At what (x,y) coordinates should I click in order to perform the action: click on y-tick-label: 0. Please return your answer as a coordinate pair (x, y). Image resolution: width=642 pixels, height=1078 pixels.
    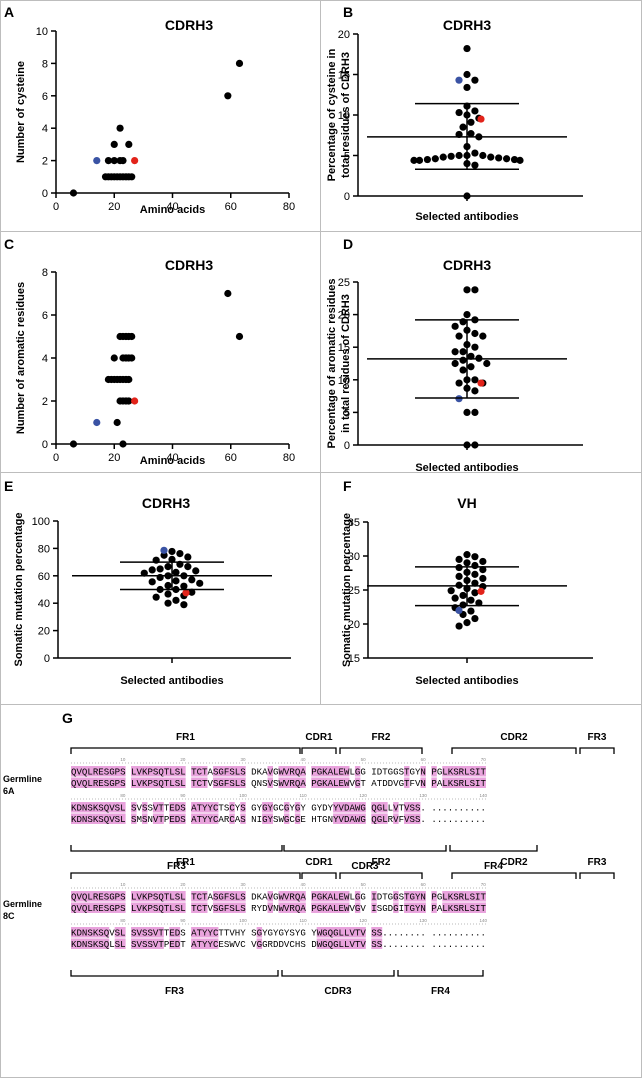
    Looking at the image, I should click on (45, 194).